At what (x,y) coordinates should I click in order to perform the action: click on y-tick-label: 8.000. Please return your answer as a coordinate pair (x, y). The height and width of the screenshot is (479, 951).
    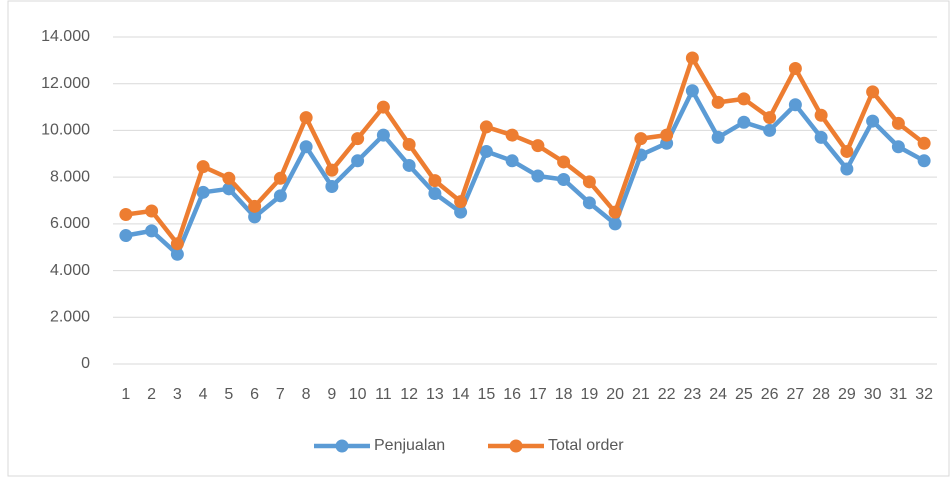
    Looking at the image, I should click on (70, 176).